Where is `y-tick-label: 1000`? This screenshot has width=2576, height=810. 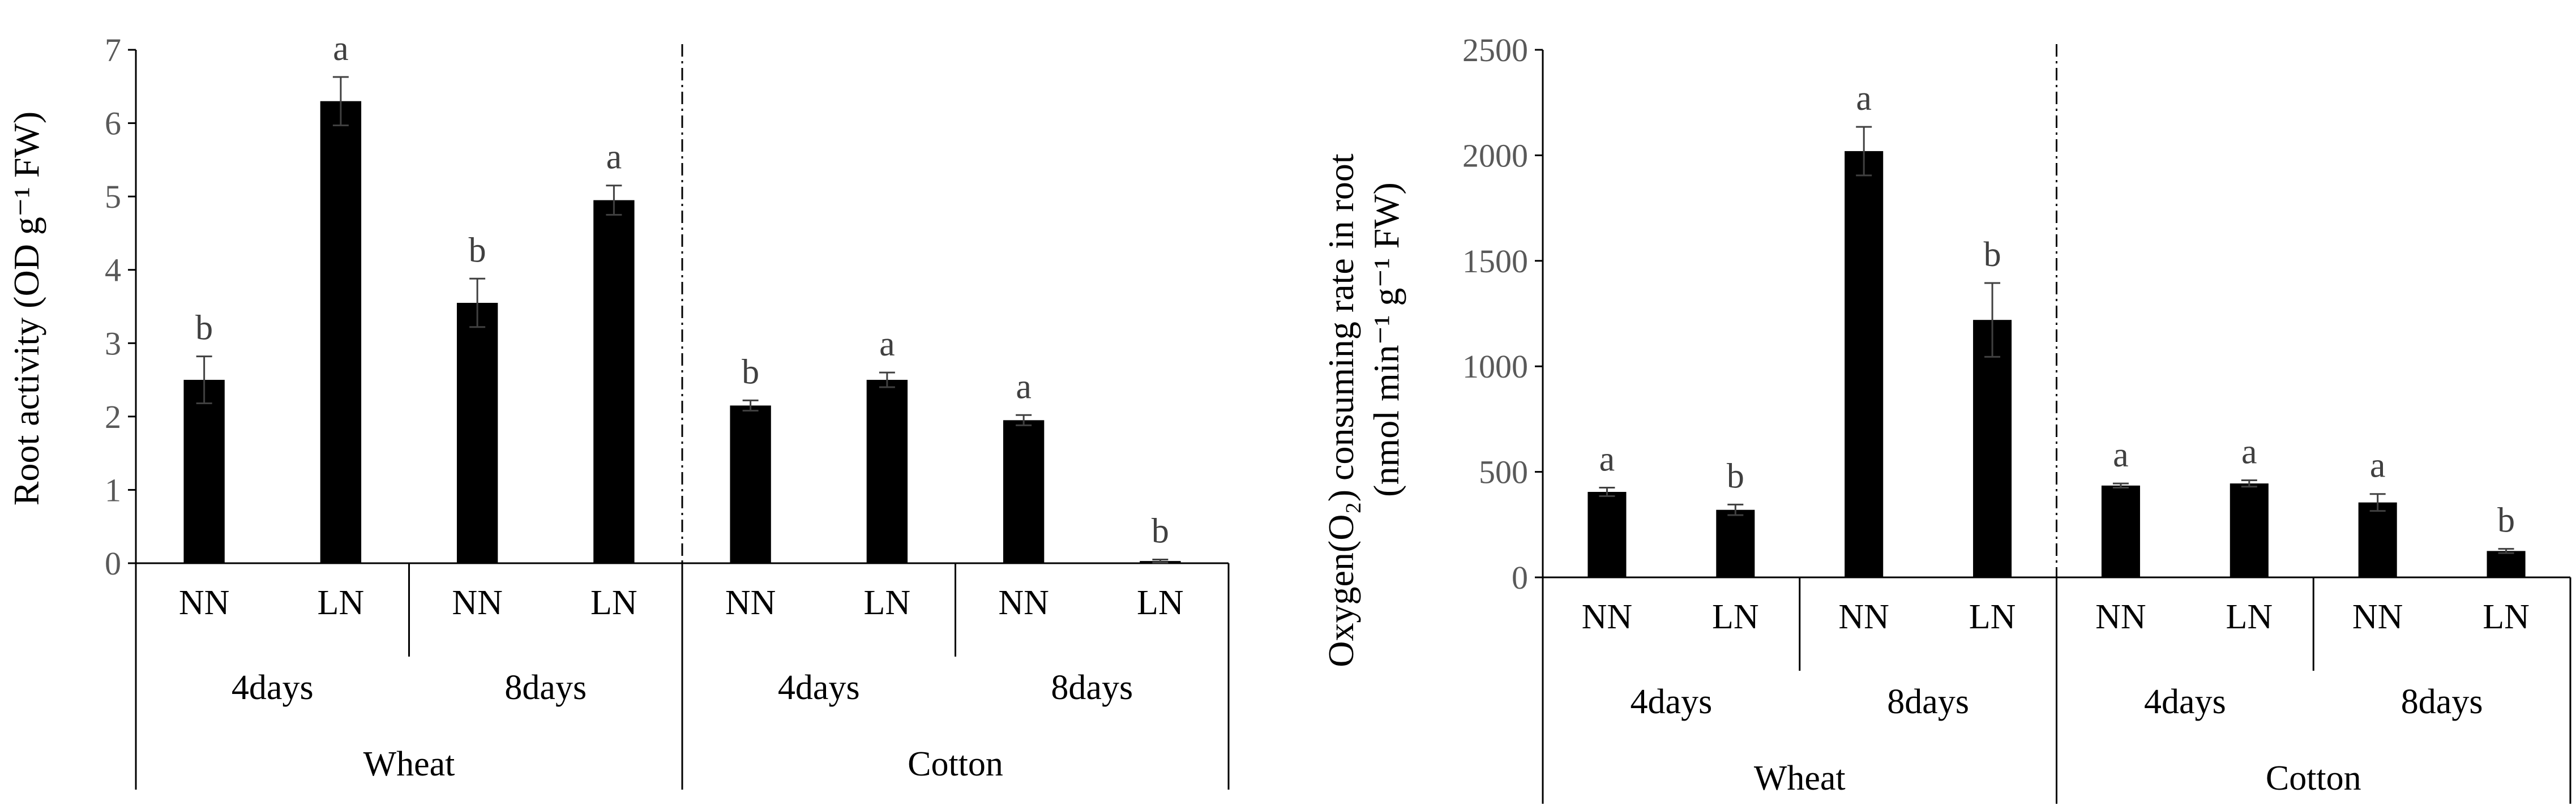 y-tick-label: 1000 is located at coordinates (1495, 366).